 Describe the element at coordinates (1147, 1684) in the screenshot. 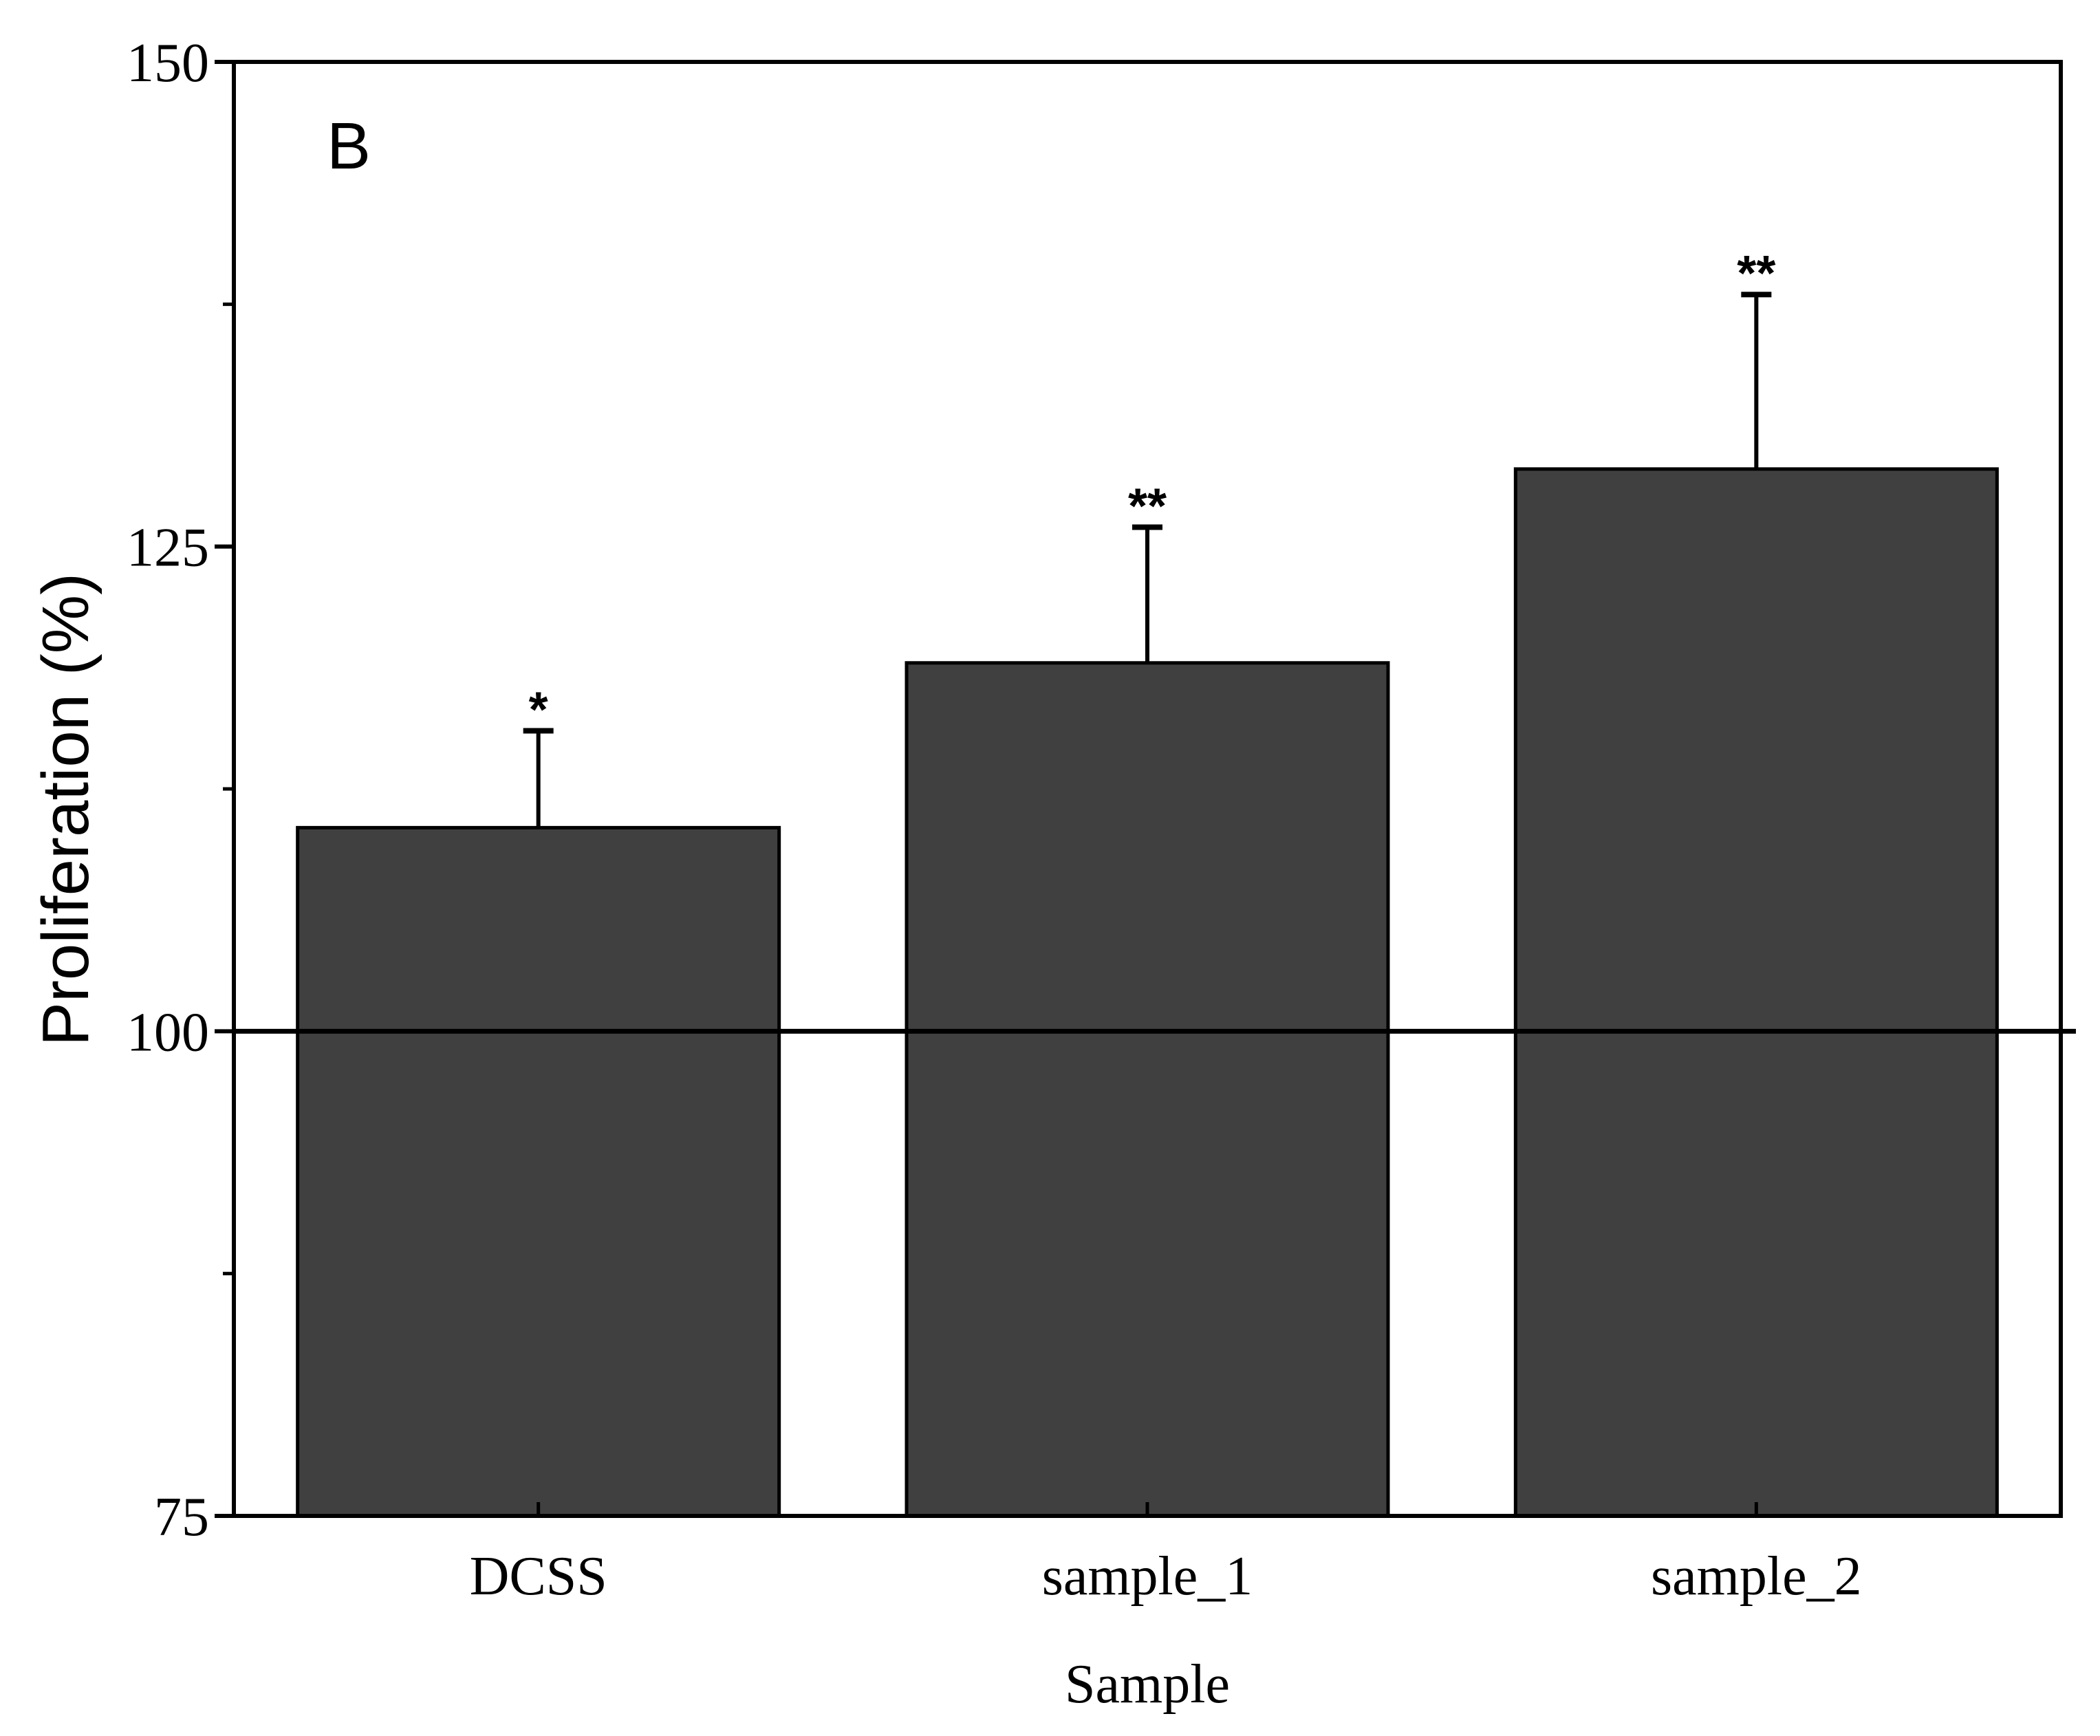

I see `x-axis-label: Sample` at that location.